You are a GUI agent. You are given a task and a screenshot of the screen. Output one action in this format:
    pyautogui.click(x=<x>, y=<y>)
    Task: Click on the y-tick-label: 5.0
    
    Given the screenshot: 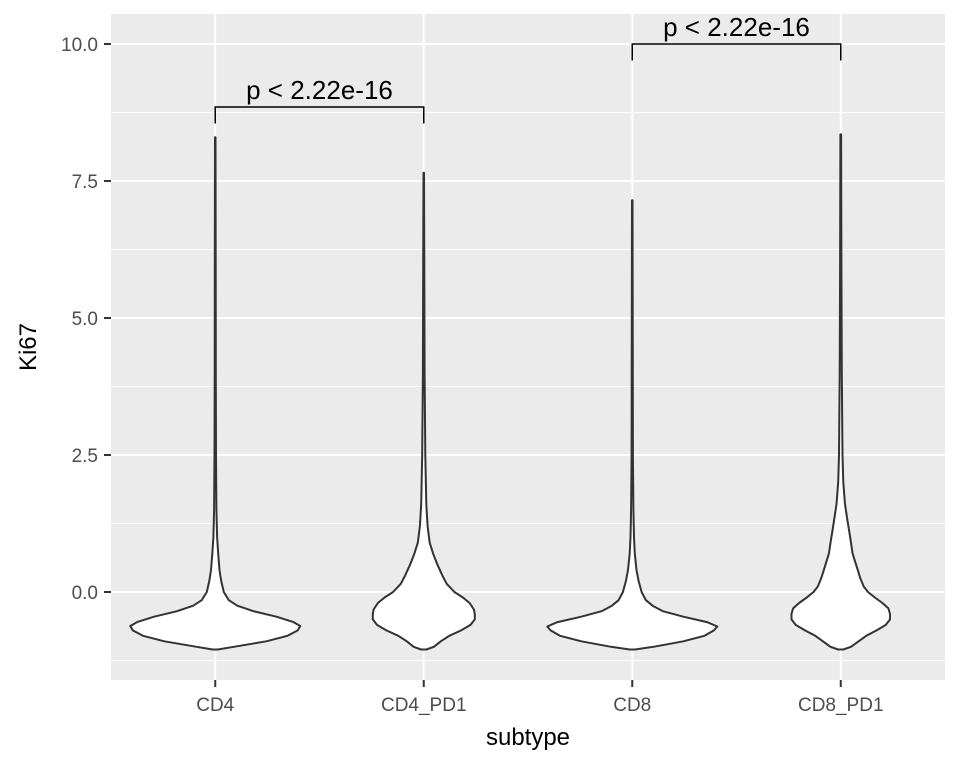 What is the action you would take?
    pyautogui.click(x=85, y=319)
    